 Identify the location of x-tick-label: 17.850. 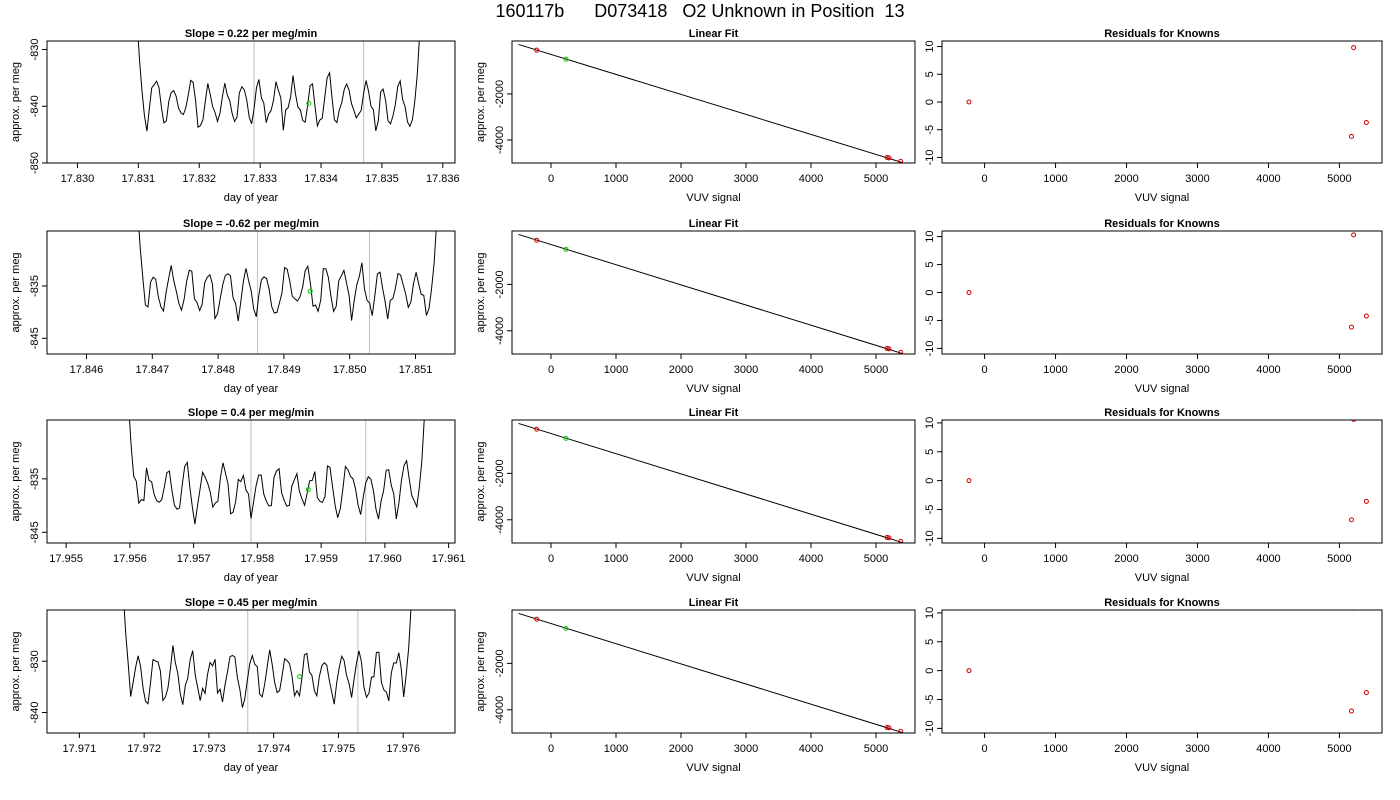
(350, 370).